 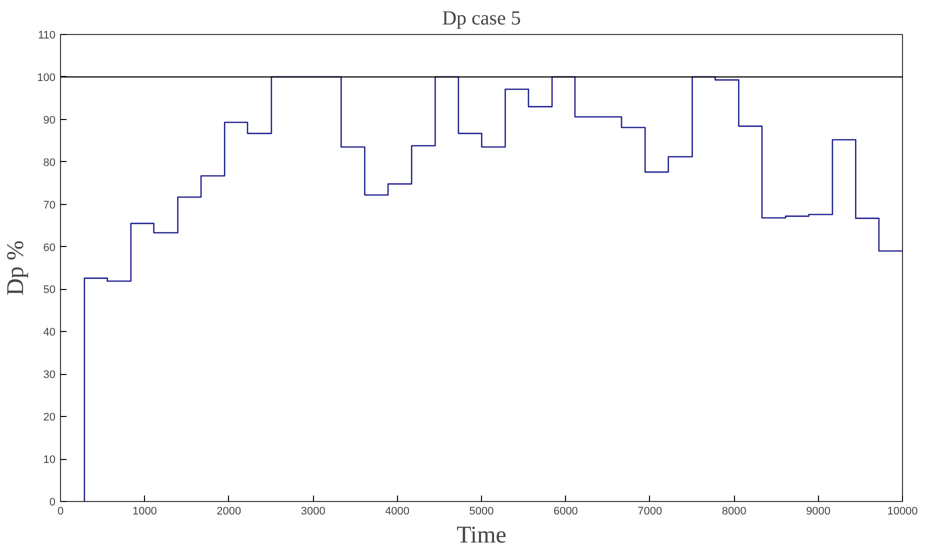 I want to click on y-tick-label: 30, so click(x=49, y=375).